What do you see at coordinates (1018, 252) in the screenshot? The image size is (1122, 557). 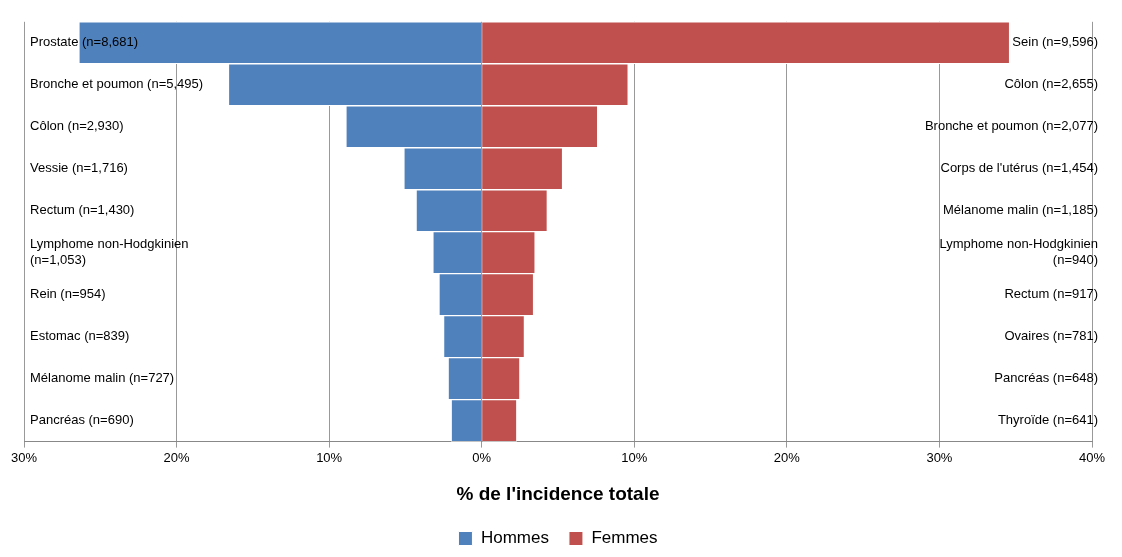 I see `y2-tick-label: Lymphome non-Hodgkinien (n=940)` at bounding box center [1018, 252].